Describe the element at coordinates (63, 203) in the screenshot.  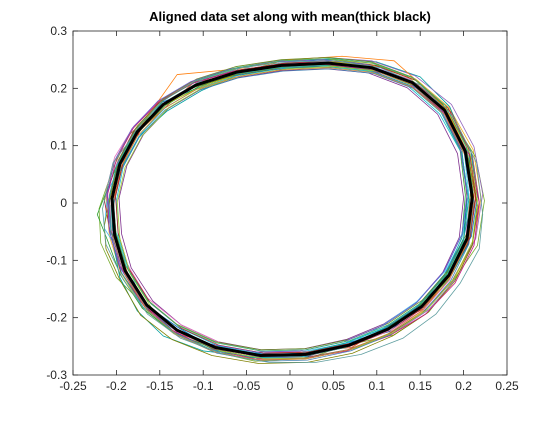
I see `y-tick-label: 0` at that location.